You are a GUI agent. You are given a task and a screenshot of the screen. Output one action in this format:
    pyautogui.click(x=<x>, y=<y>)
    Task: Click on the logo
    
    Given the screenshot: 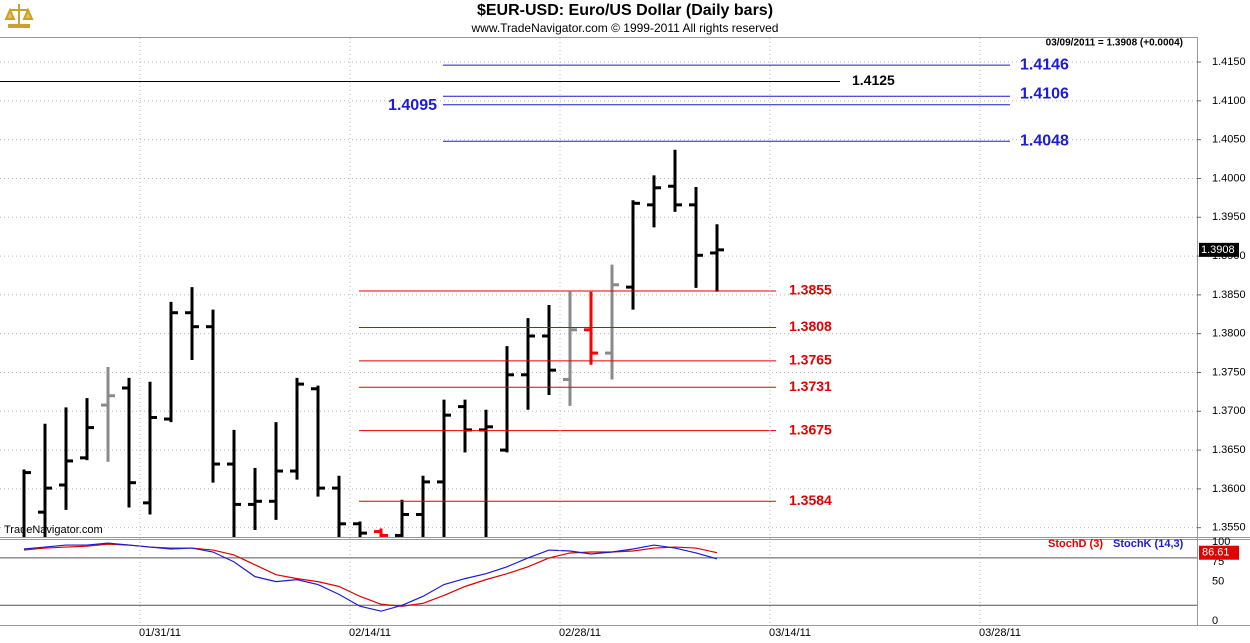 What is the action you would take?
    pyautogui.click(x=19, y=16)
    